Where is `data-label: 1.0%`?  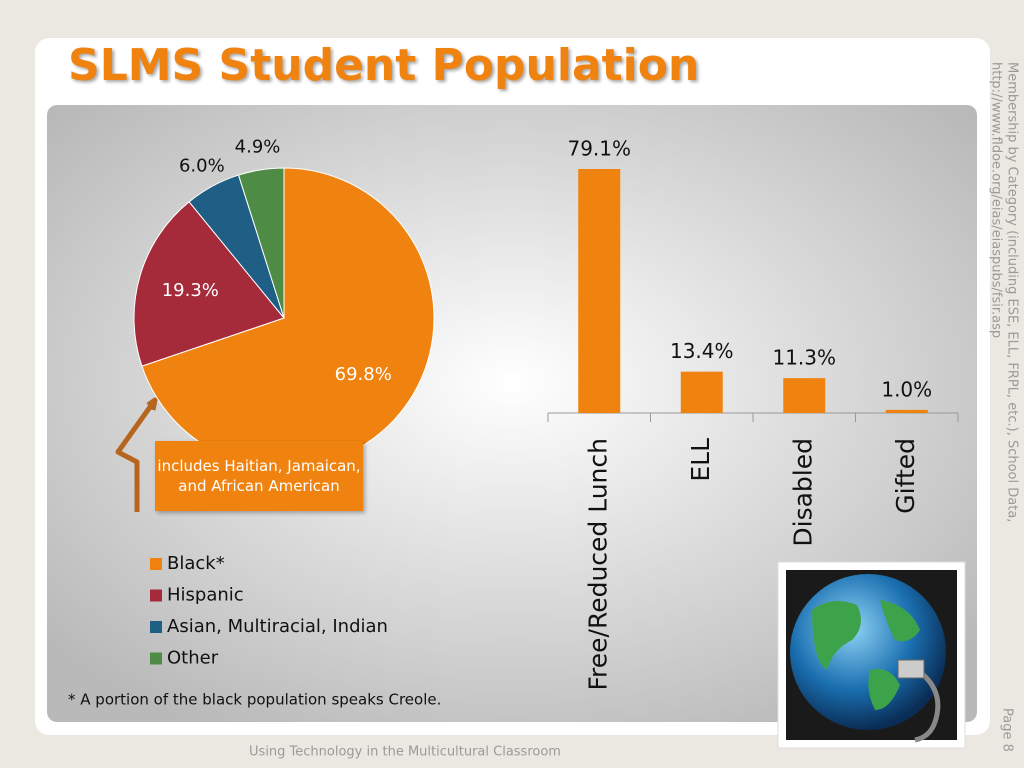 data-label: 1.0% is located at coordinates (906, 389).